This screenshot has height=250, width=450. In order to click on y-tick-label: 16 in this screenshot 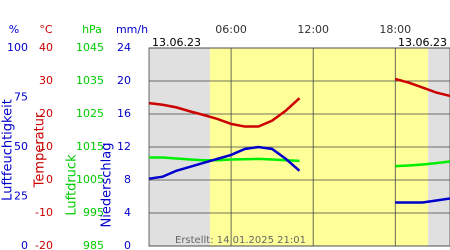, I will do `click(124, 113)`.